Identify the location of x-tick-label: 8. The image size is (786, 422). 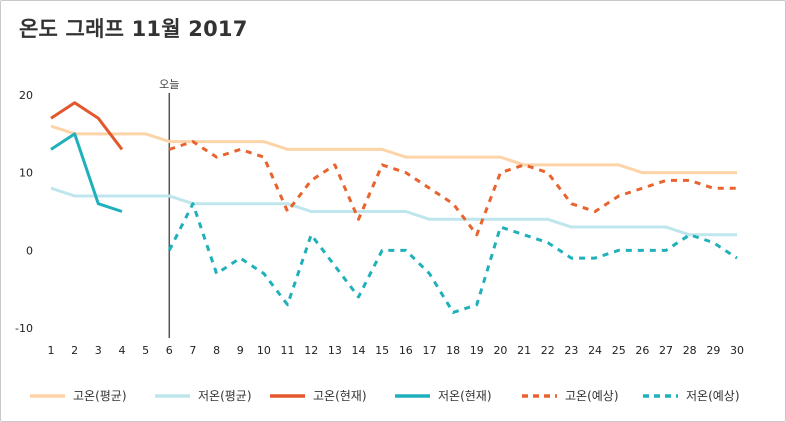
(216, 350).